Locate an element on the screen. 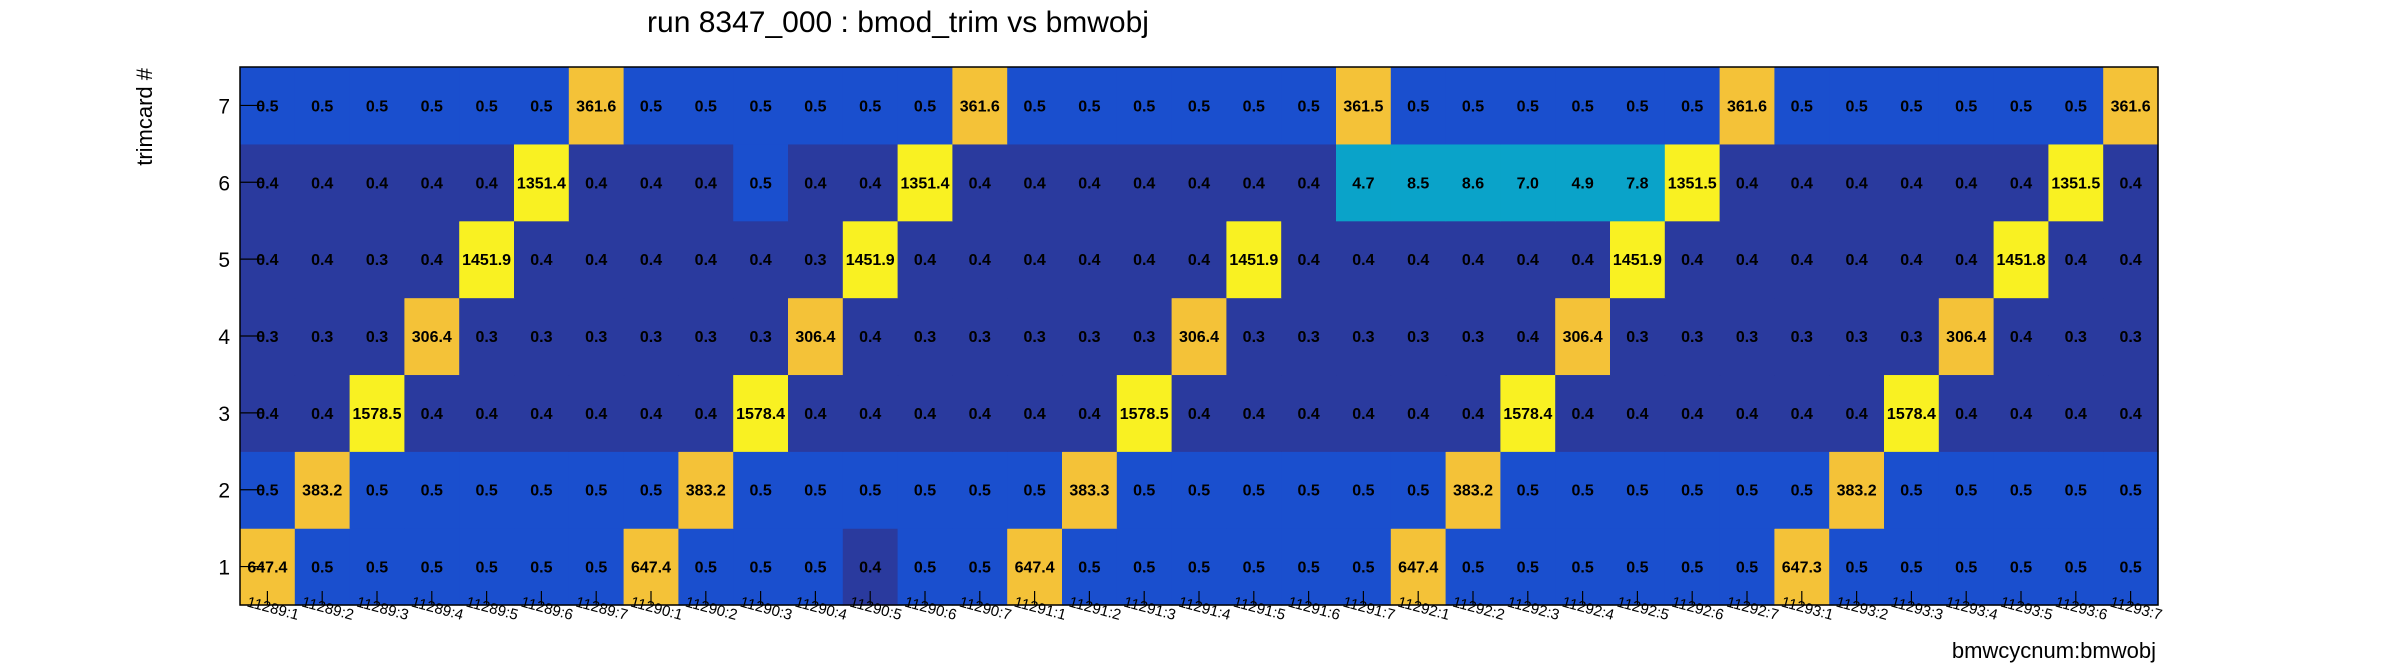  cell-value-label: 8.5 is located at coordinates (1418, 183).